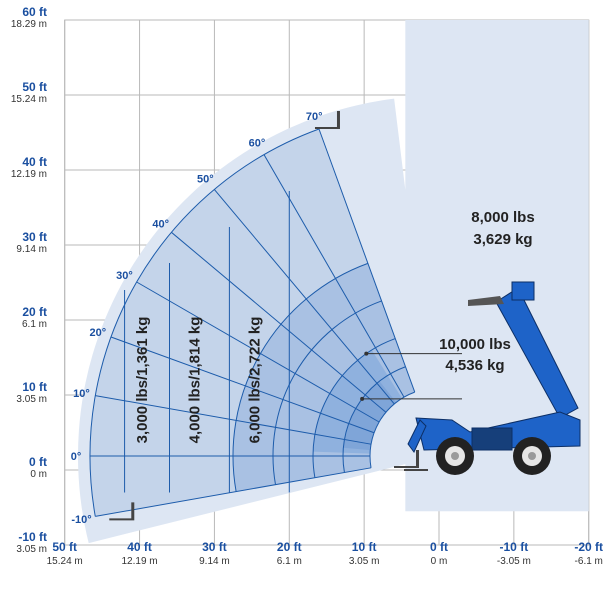  Describe the element at coordinates (98, 333) in the screenshot. I see `angle-label: 20°` at that location.